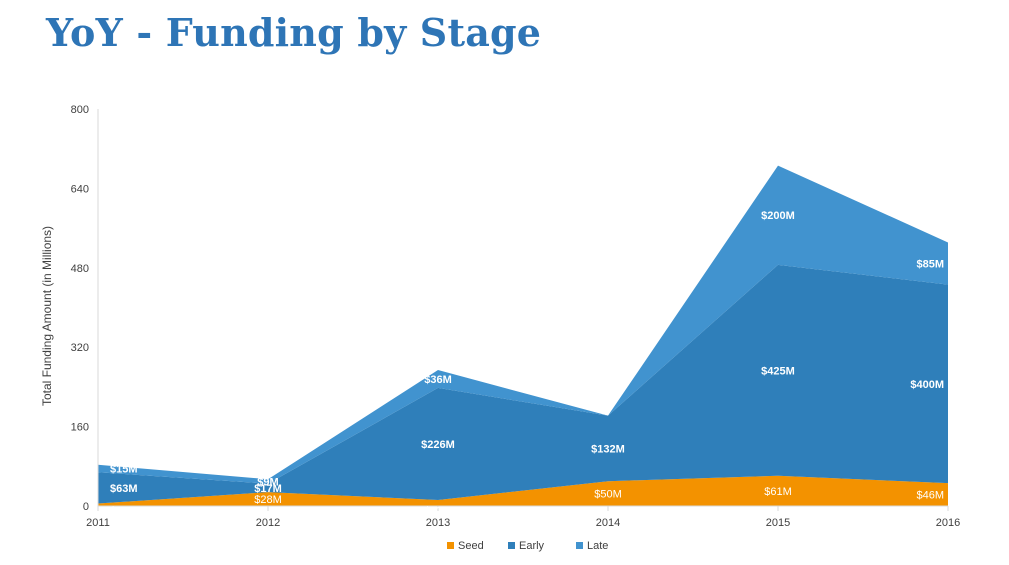 The height and width of the screenshot is (565, 1009). What do you see at coordinates (778, 371) in the screenshot?
I see `data-label-early: $425M` at bounding box center [778, 371].